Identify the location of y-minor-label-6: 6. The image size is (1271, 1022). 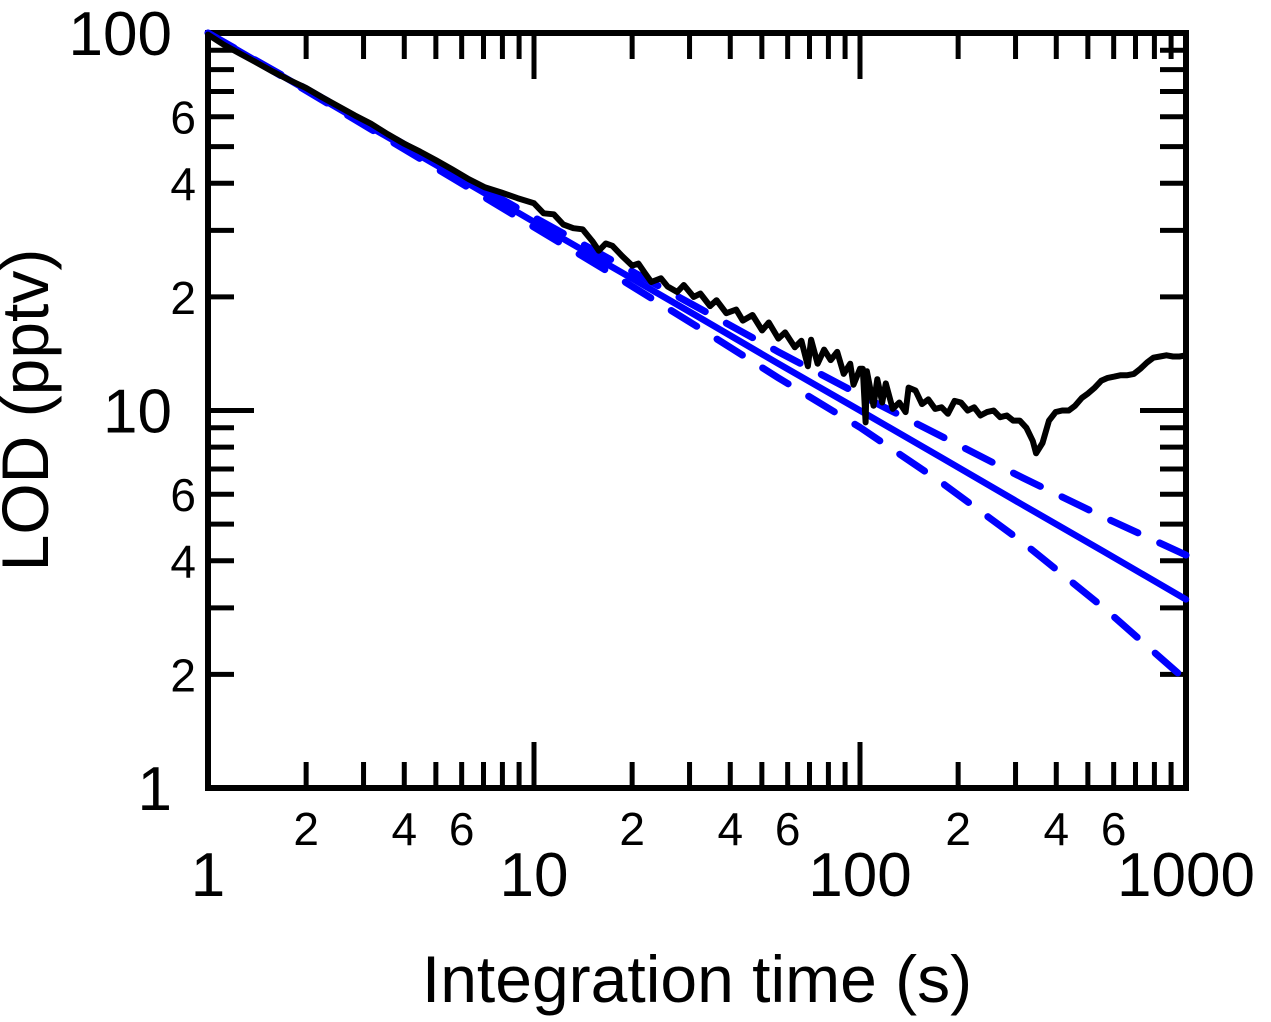
(183, 495).